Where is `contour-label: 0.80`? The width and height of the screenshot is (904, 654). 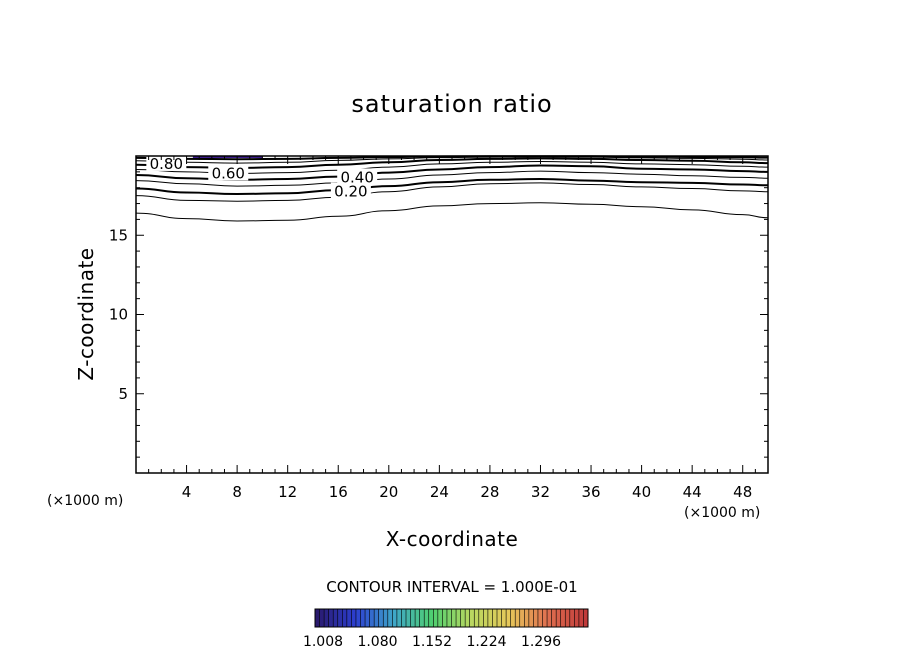
contour-label: 0.80 is located at coordinates (166, 164).